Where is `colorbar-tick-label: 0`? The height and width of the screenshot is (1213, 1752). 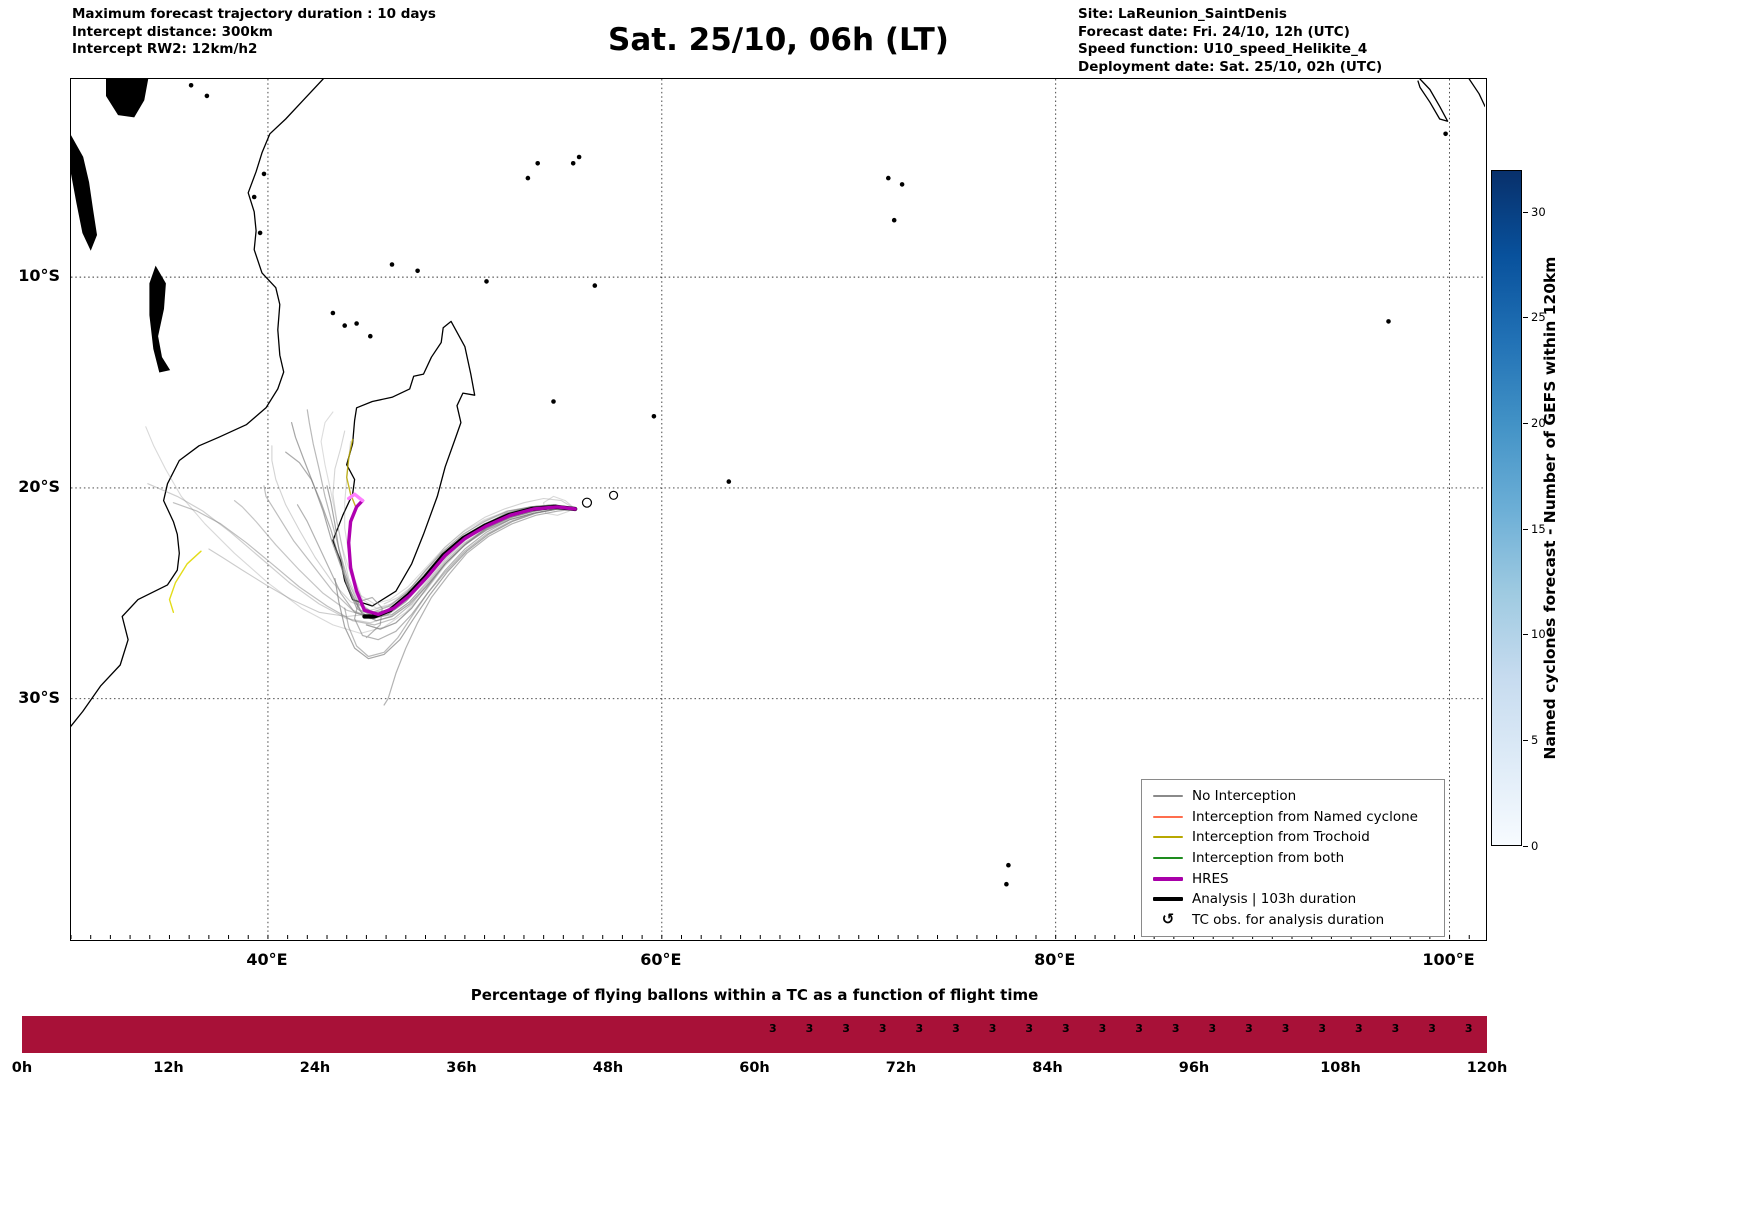
colorbar-tick-label: 0 is located at coordinates (1535, 845).